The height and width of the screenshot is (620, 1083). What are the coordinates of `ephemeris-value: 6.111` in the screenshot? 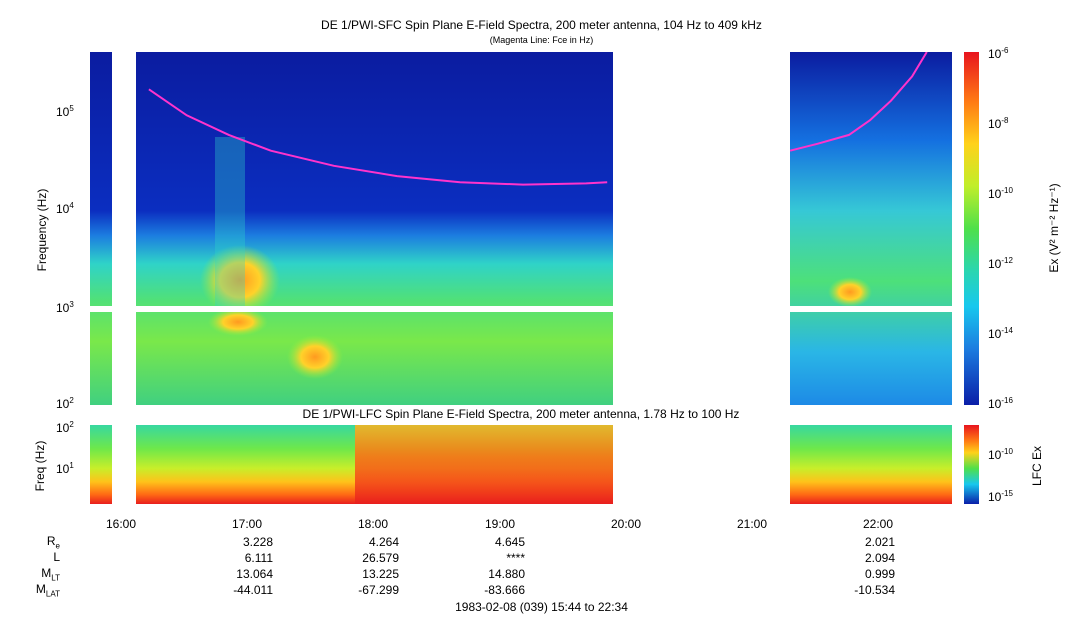 It's located at (258, 558).